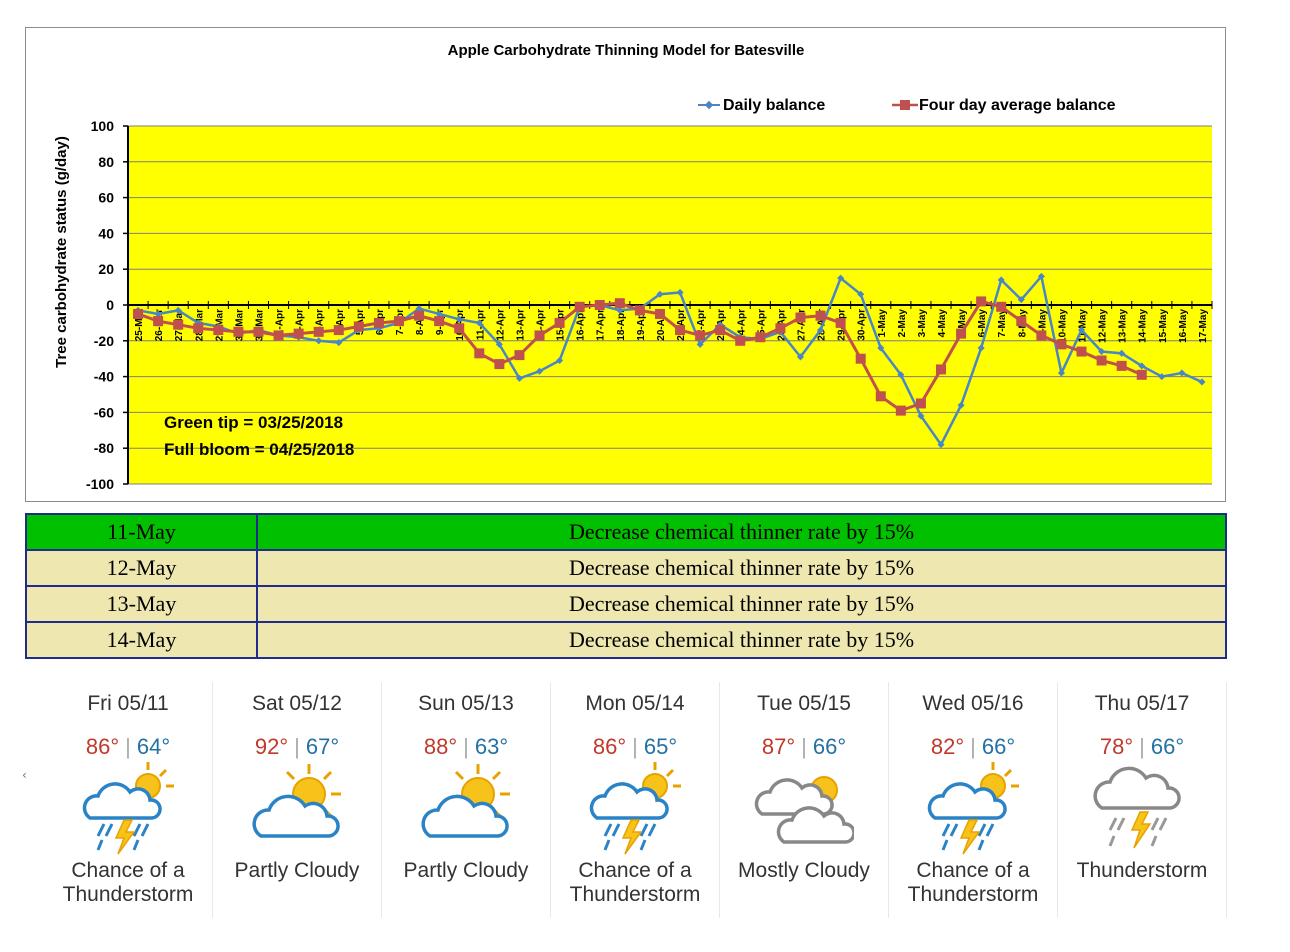 The image size is (1290, 952). I want to click on x-tick-label: 19-Apr, so click(641, 325).